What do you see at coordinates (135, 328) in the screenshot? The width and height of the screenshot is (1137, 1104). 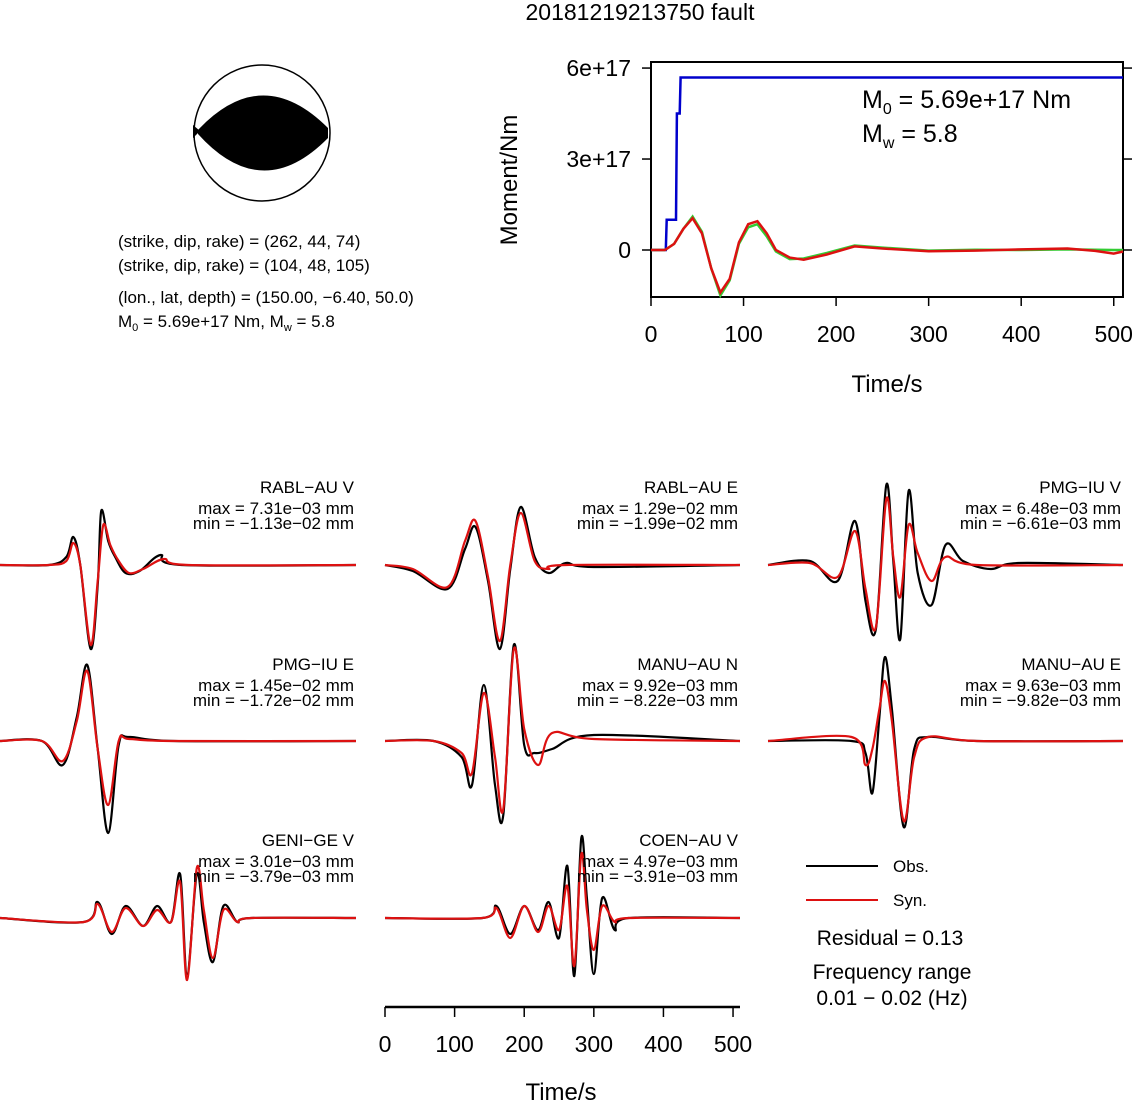 I see `m0-subscript: 0` at bounding box center [135, 328].